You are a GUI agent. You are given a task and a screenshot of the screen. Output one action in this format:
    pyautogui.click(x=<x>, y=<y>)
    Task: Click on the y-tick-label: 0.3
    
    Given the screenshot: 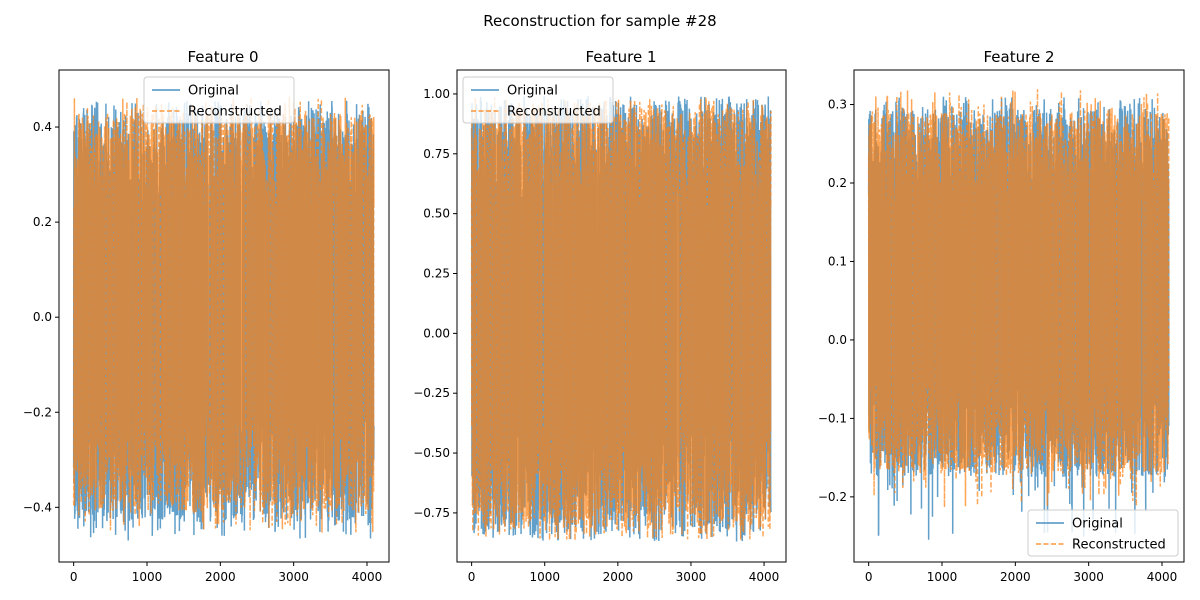 What is the action you would take?
    pyautogui.click(x=837, y=105)
    